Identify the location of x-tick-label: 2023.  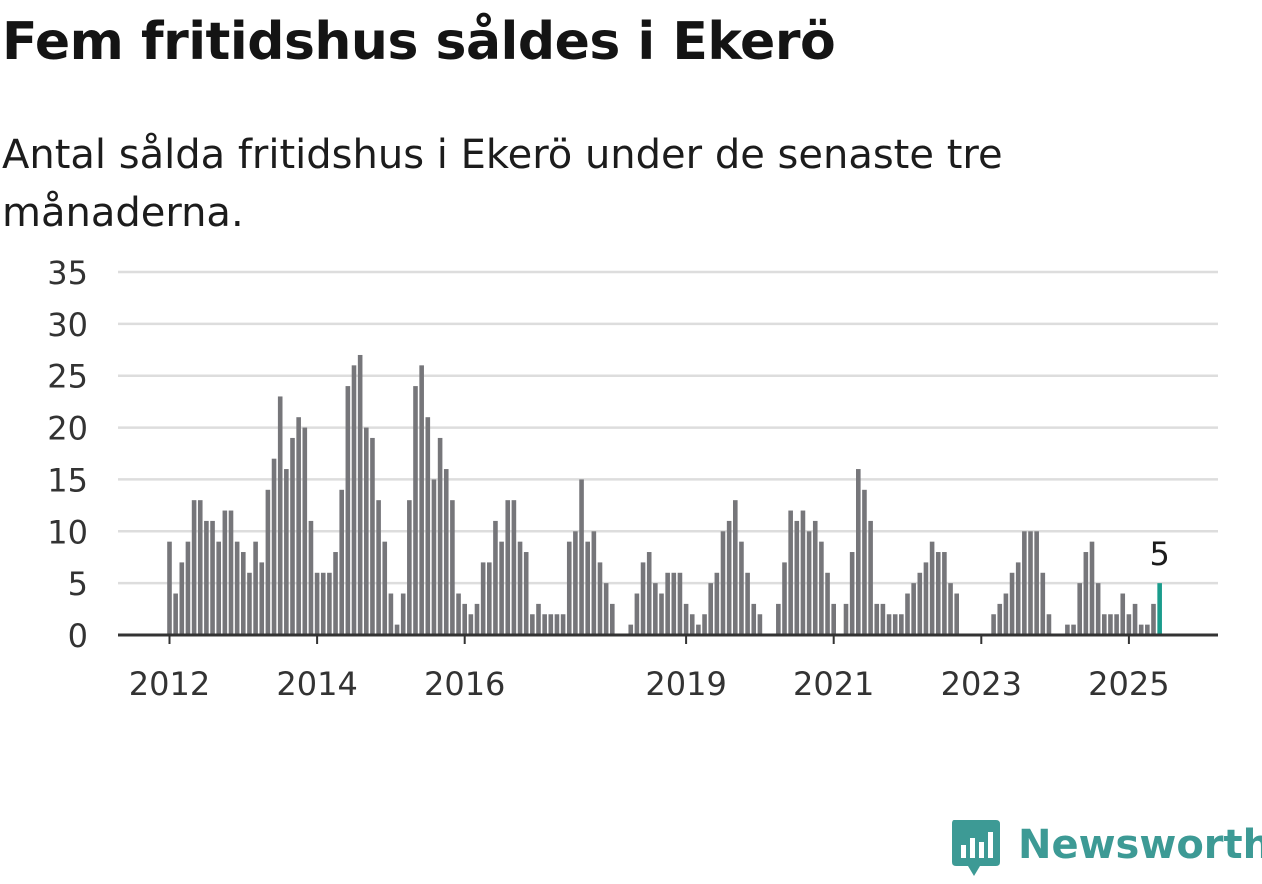
(981, 684).